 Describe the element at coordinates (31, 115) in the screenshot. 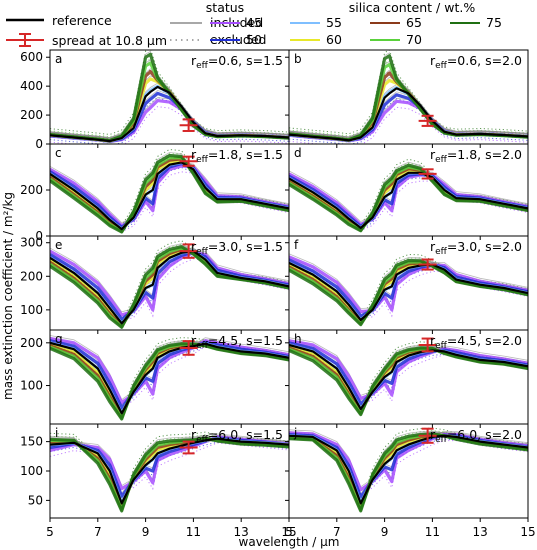

I see `panel-a-ytick-label-200: 200` at that location.